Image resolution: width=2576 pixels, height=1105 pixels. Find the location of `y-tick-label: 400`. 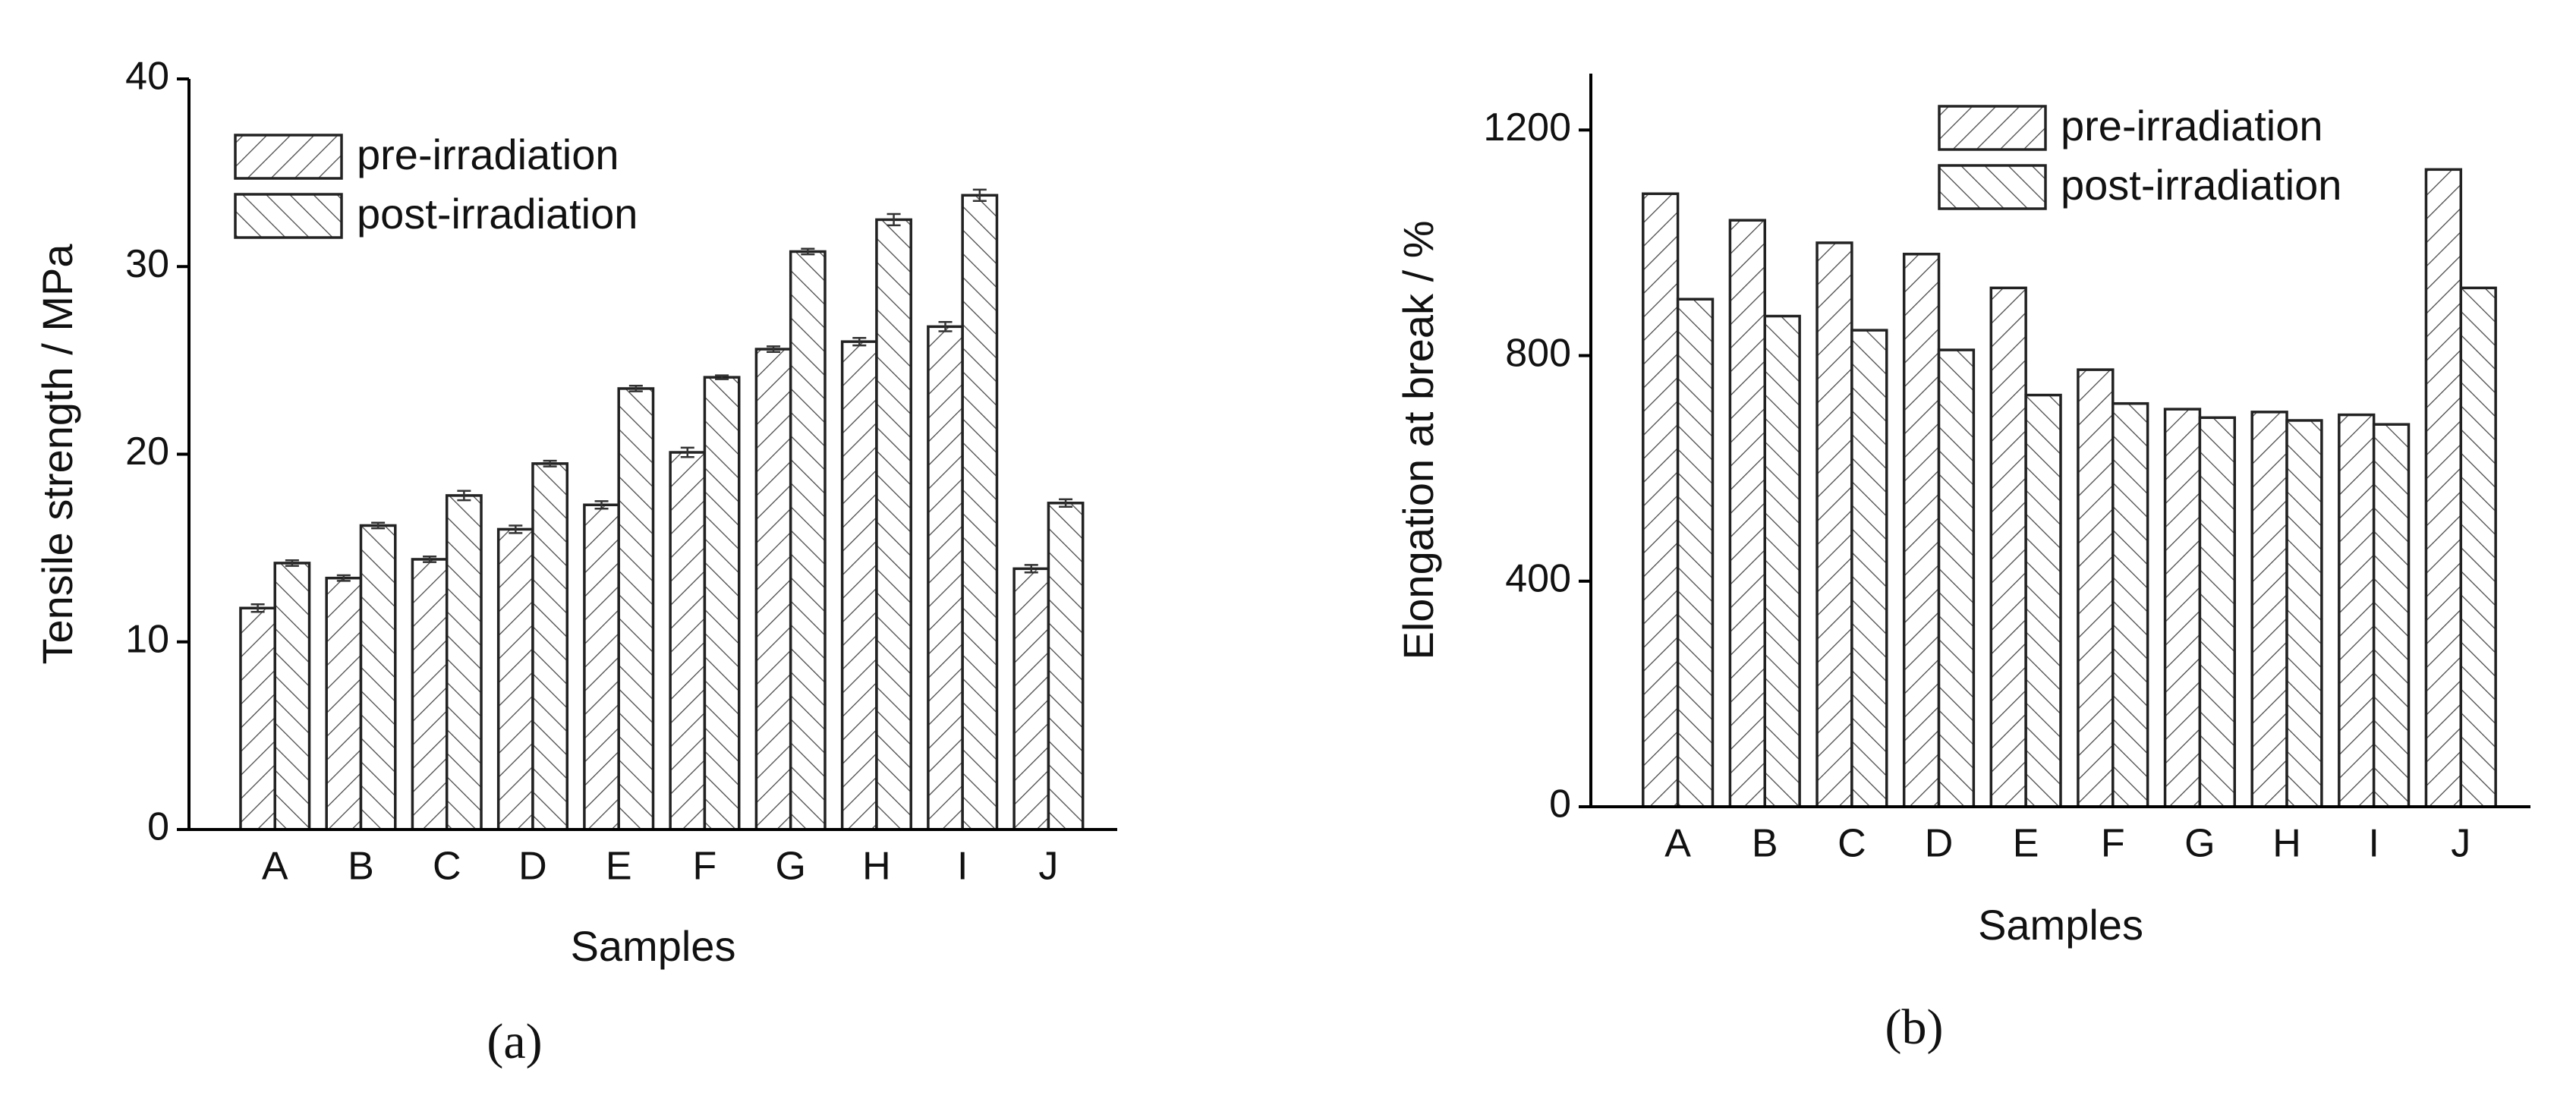

y-tick-label: 400 is located at coordinates (1538, 579).